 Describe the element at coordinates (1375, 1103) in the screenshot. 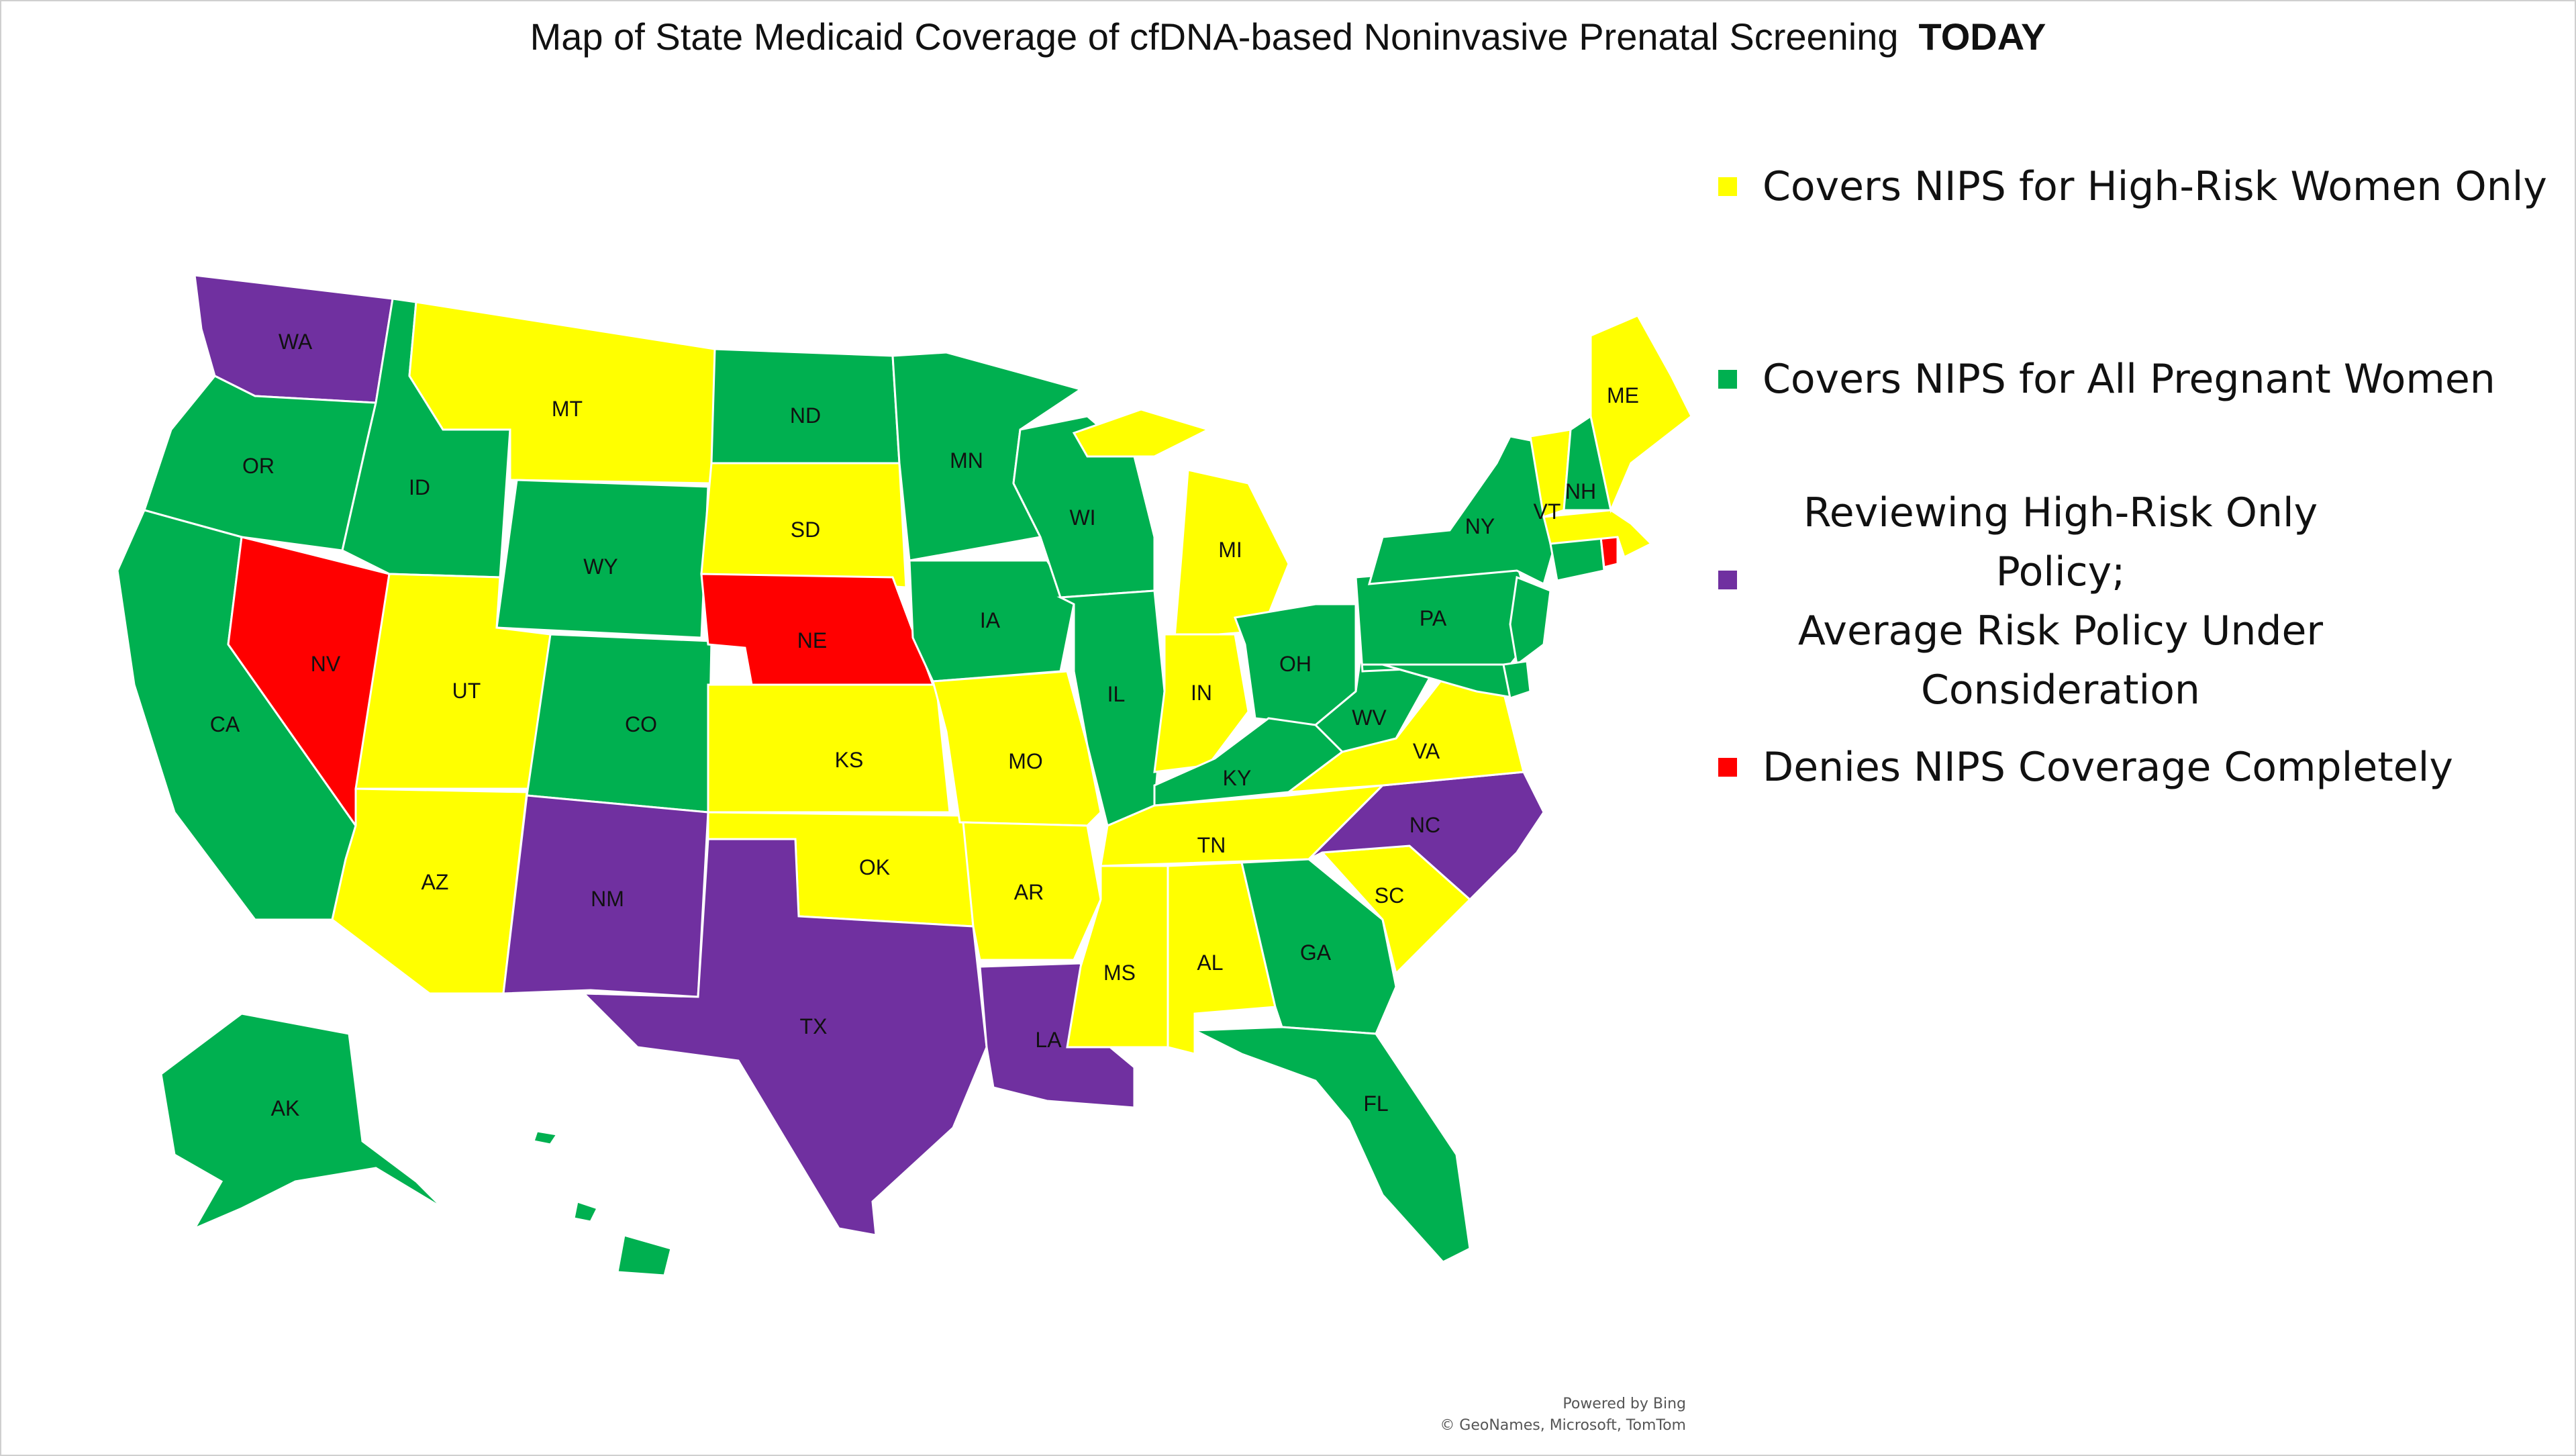

I see `label-FL: FL` at that location.